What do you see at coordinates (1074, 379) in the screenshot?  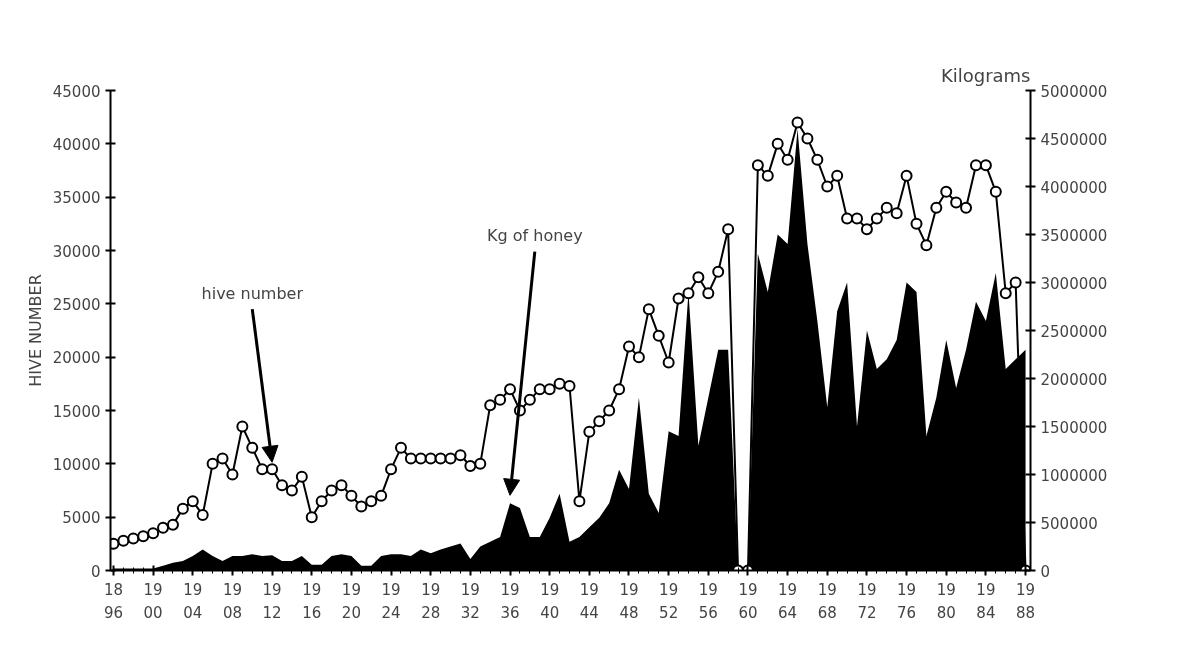 I see `y2-tick-label: 2000000` at bounding box center [1074, 379].